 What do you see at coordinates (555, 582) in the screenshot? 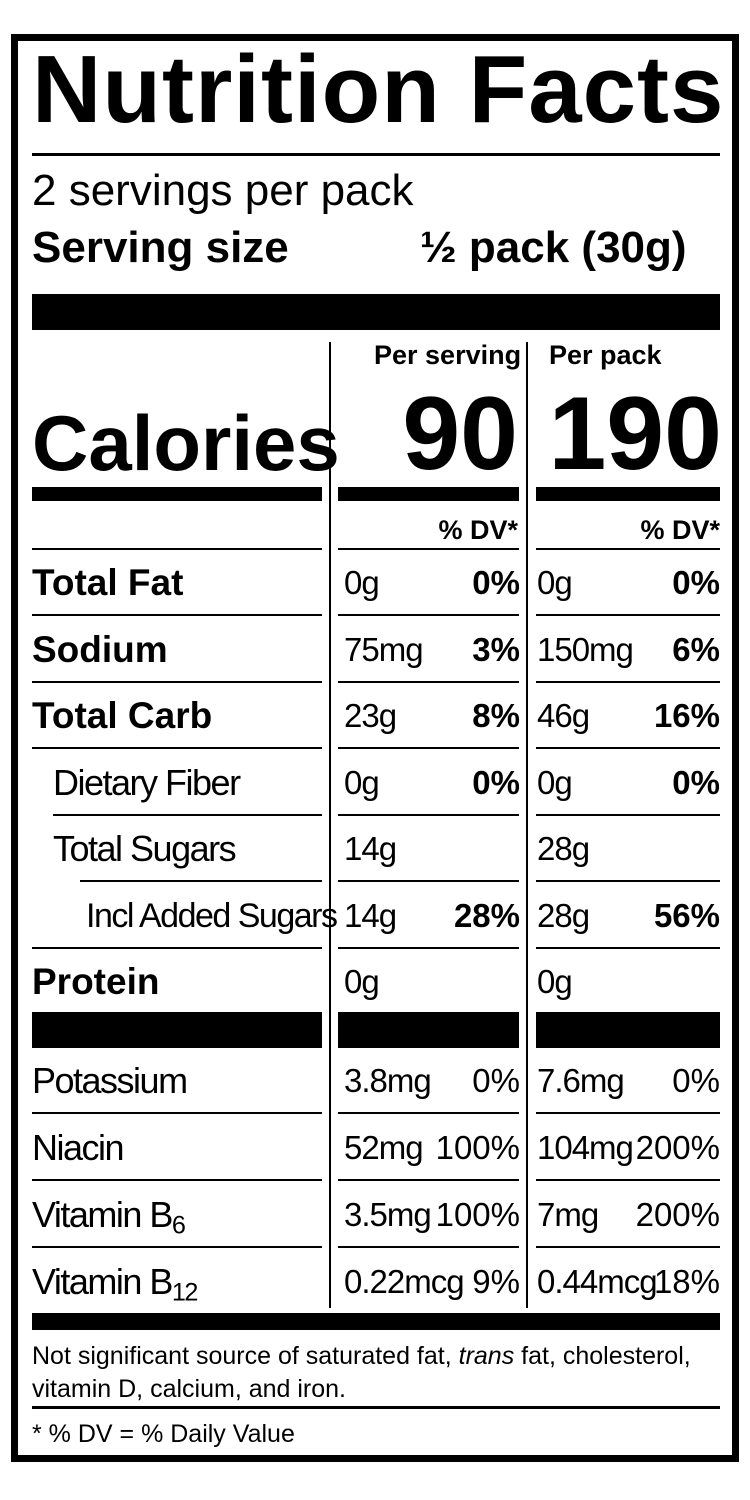
I see `pack-amount: 0g` at bounding box center [555, 582].